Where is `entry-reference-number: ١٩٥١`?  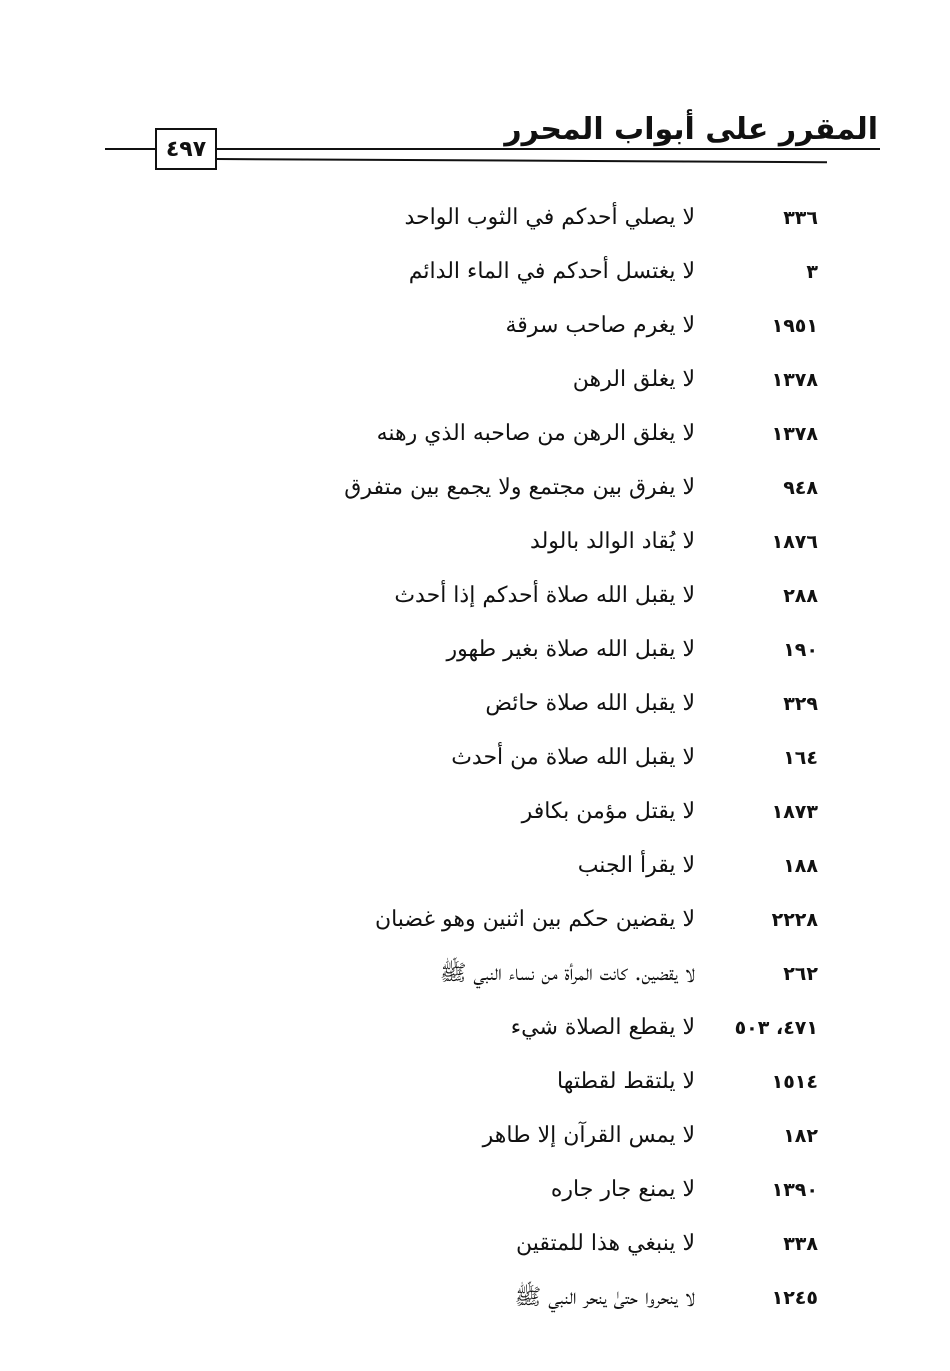
entry-reference-number: ١٩٥١ is located at coordinates (794, 326).